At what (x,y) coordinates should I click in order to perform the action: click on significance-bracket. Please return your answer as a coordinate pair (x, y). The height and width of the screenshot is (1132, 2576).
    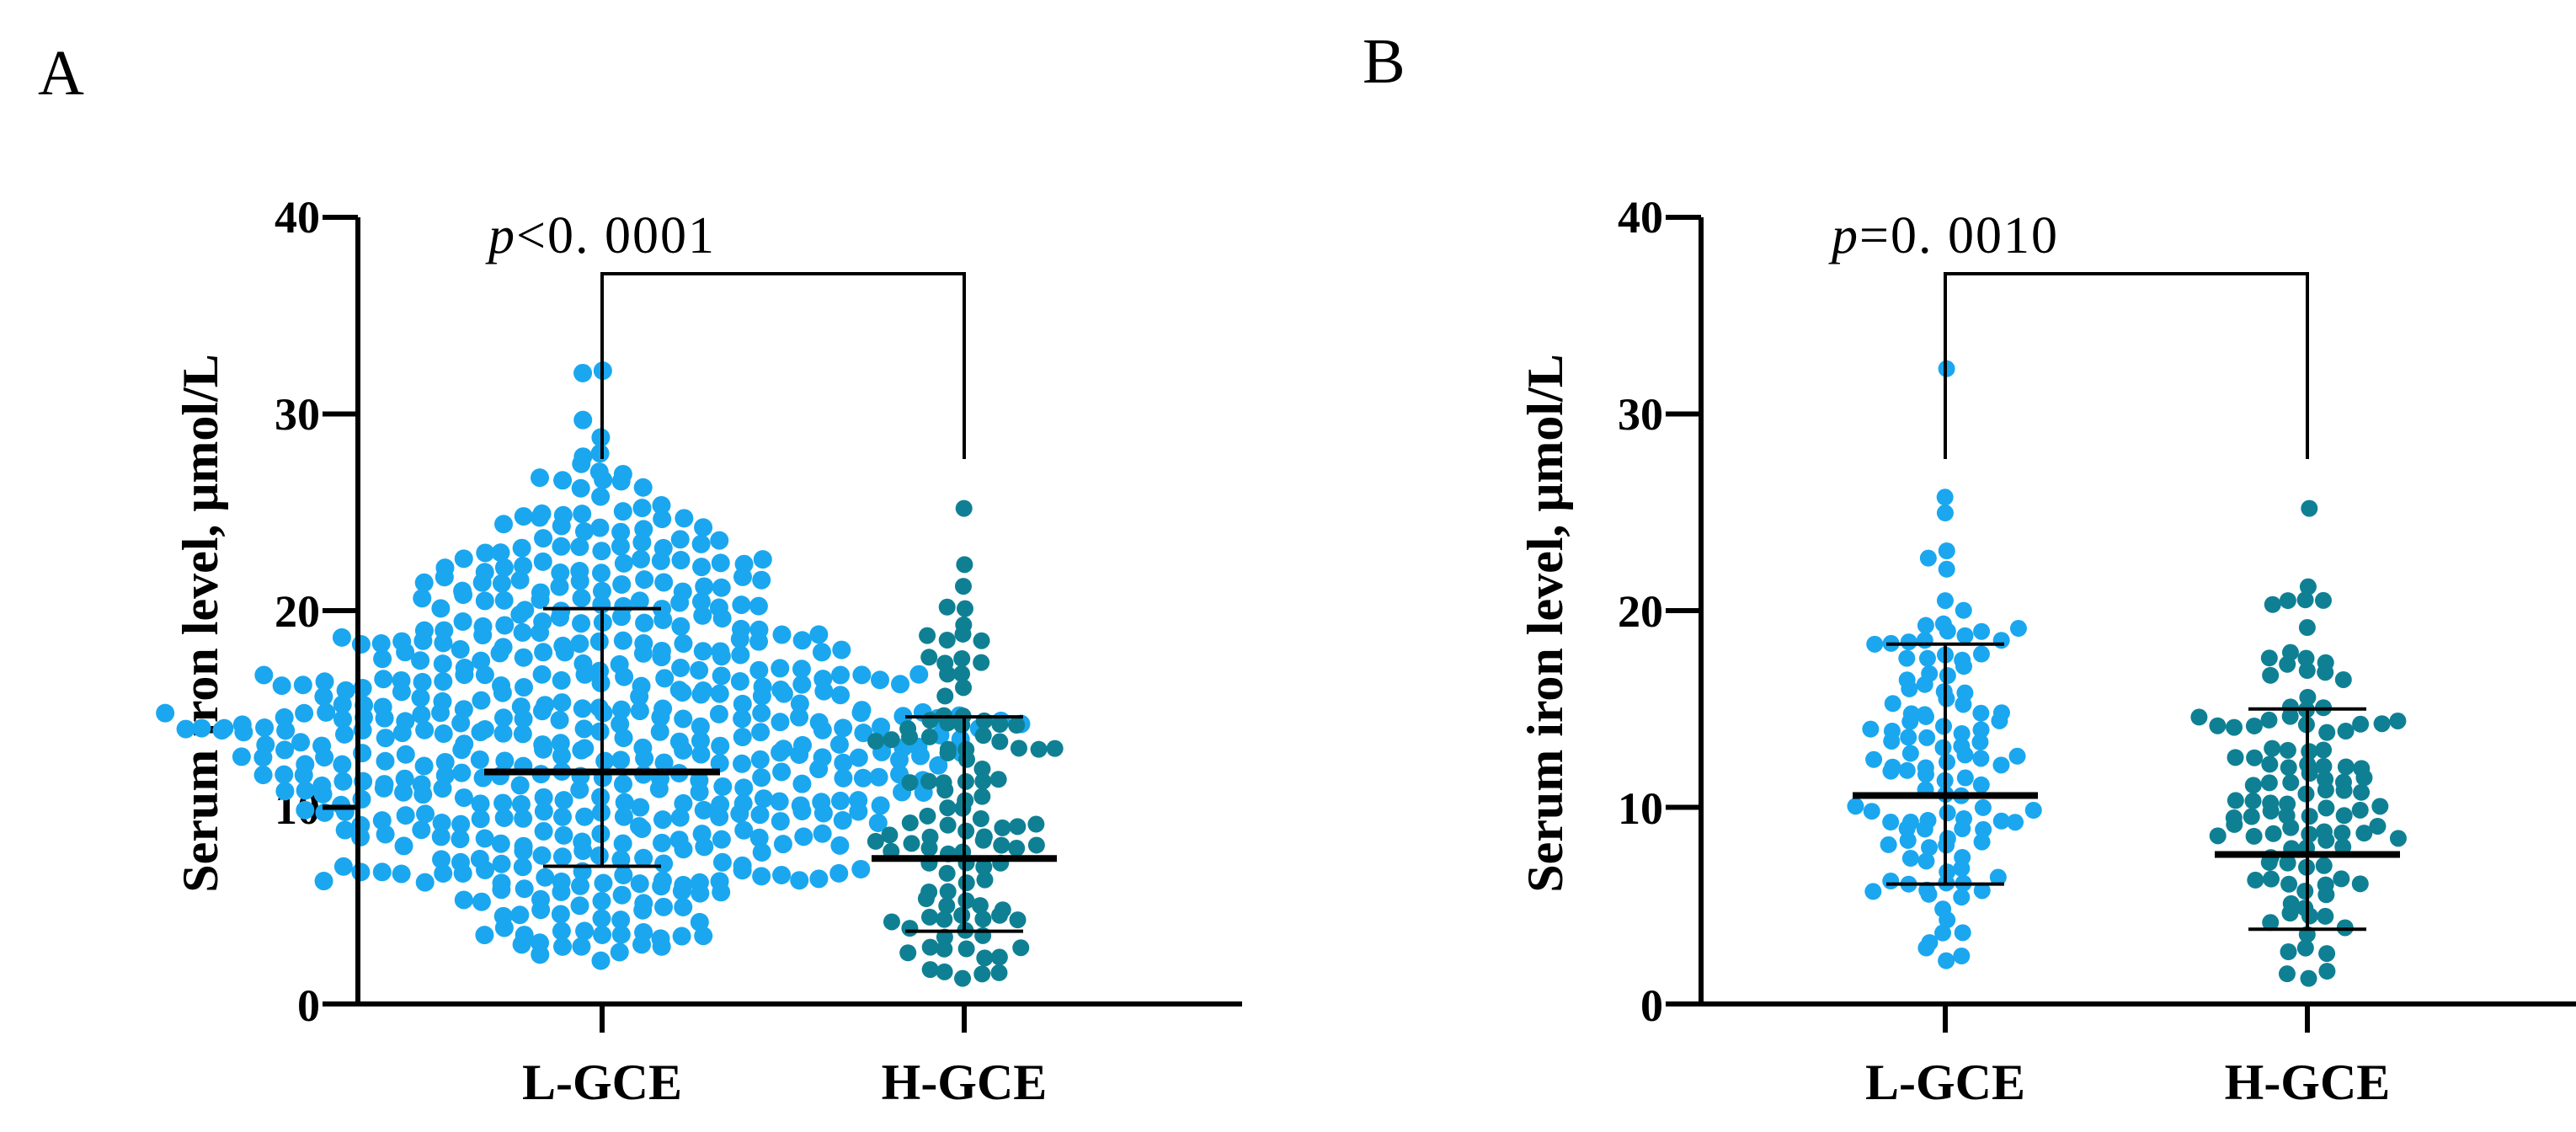
    Looking at the image, I should click on (783, 365).